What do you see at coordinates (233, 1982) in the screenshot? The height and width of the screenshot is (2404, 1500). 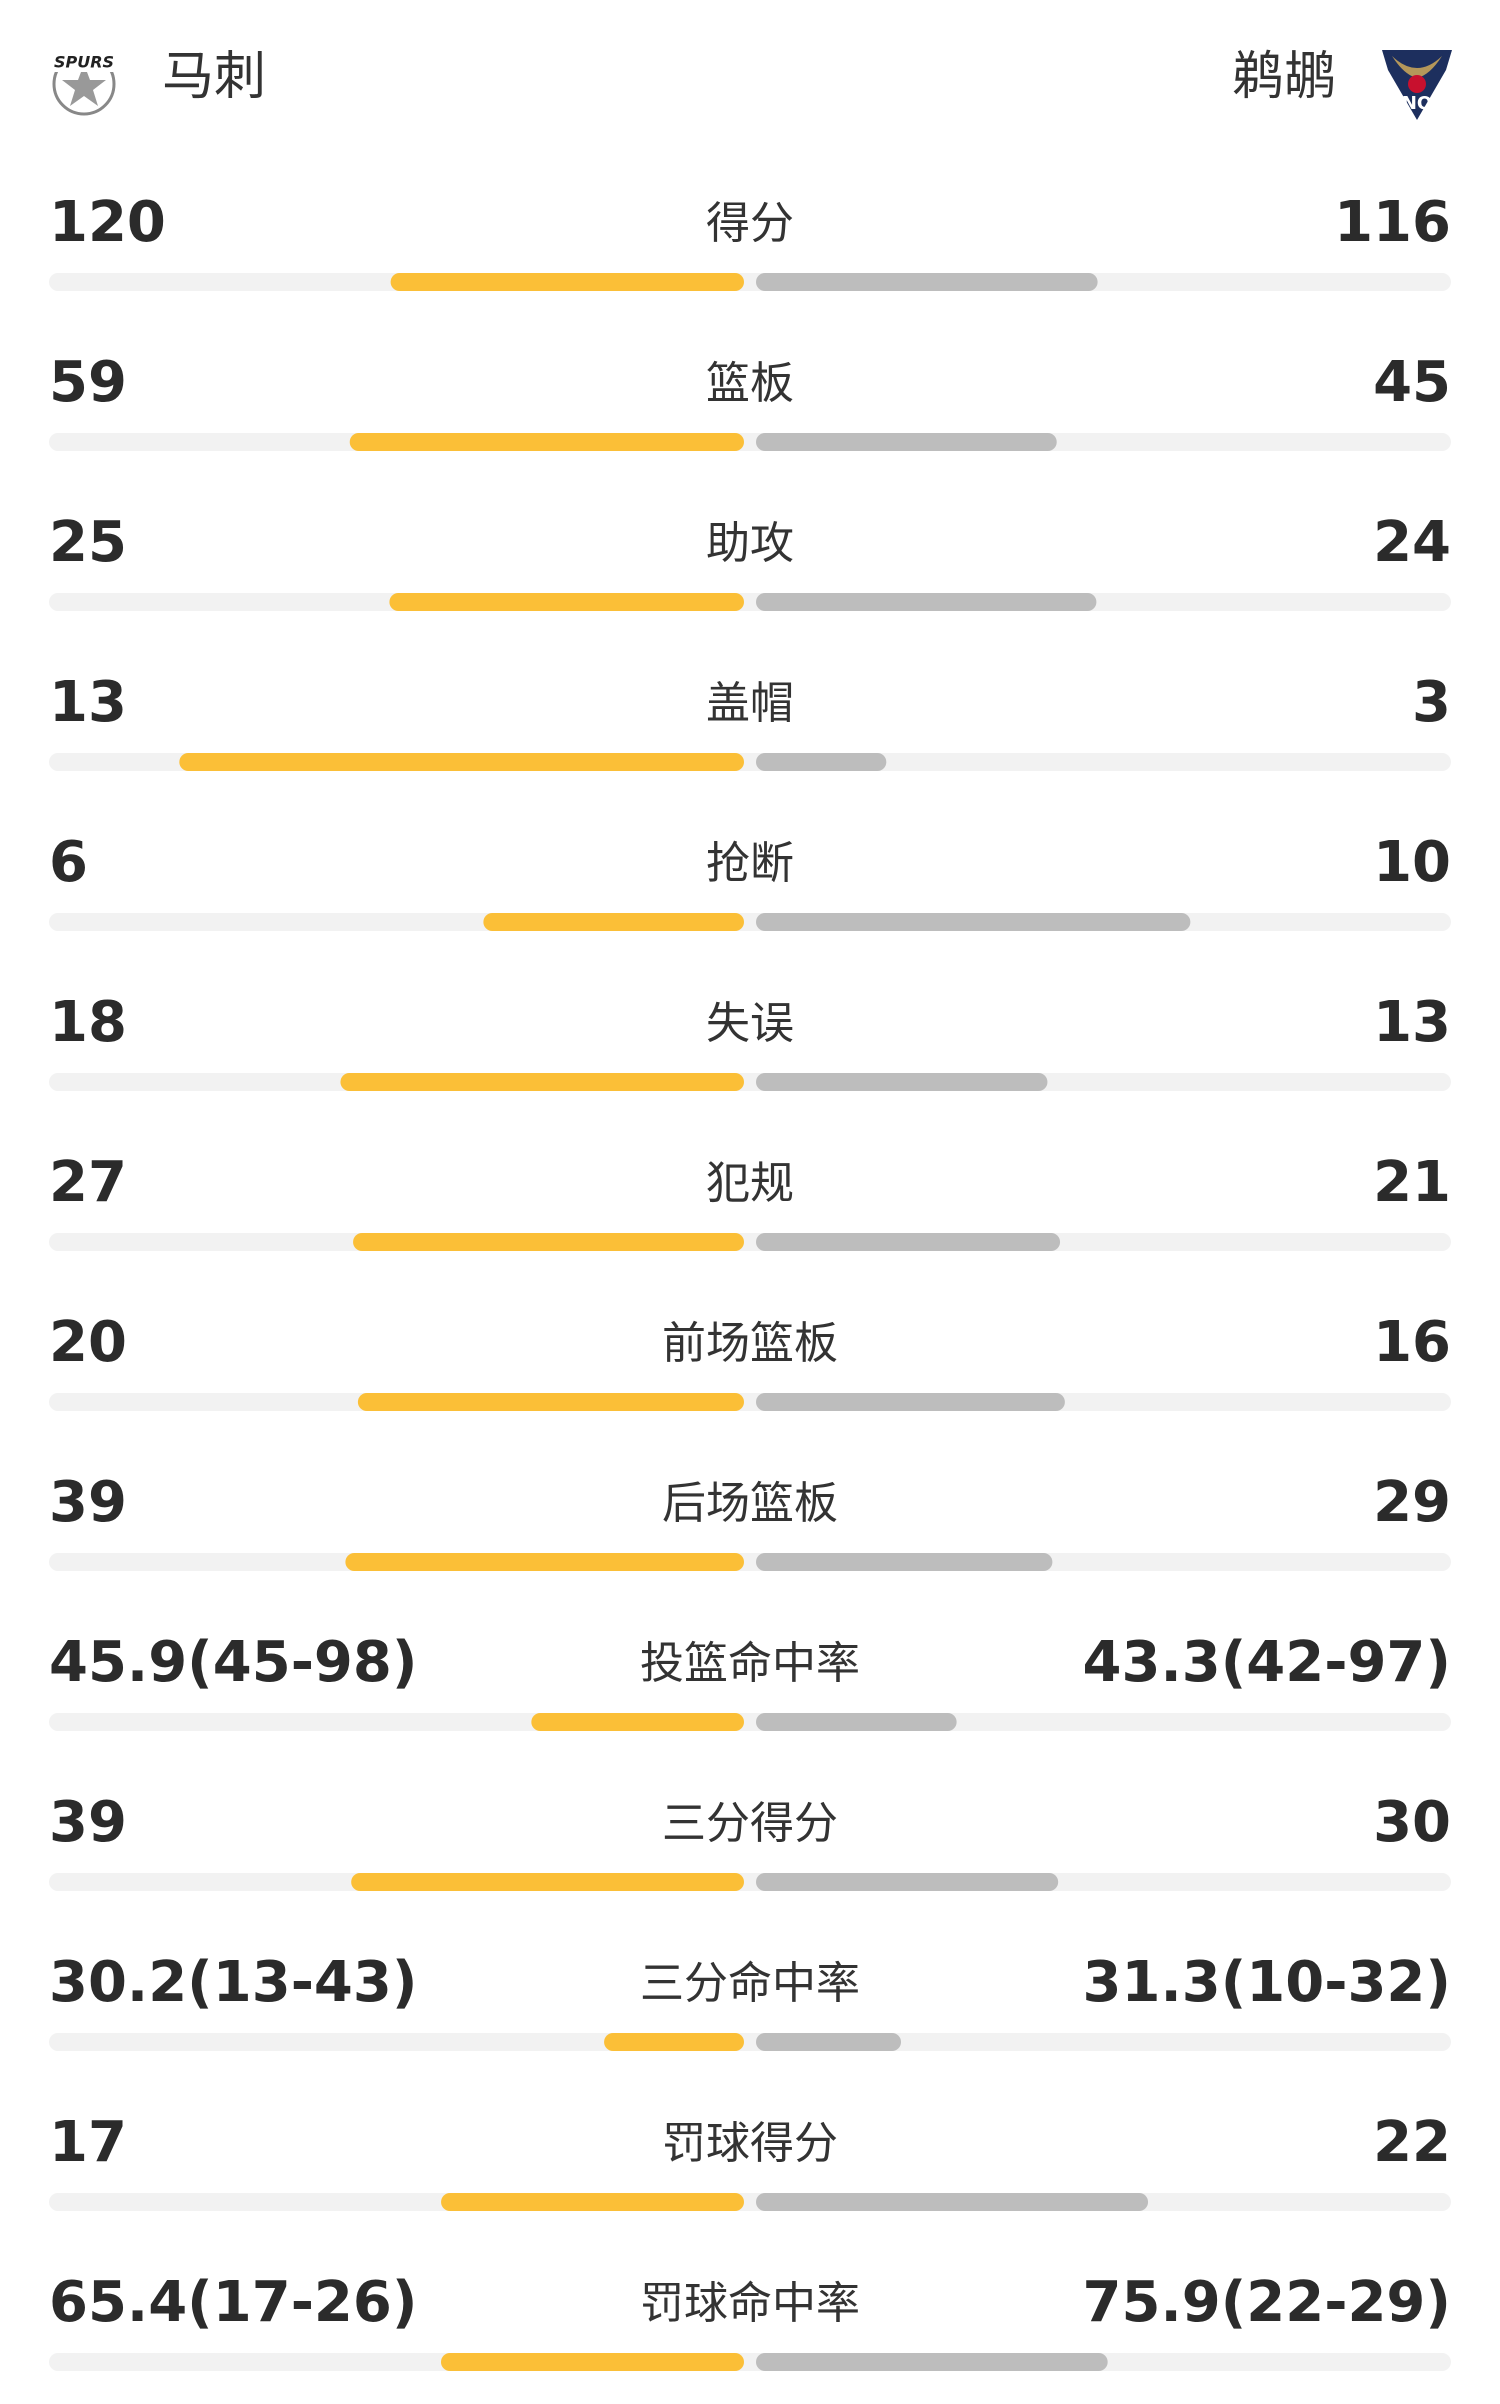 I see `home-value: 30.2(13-43)` at bounding box center [233, 1982].